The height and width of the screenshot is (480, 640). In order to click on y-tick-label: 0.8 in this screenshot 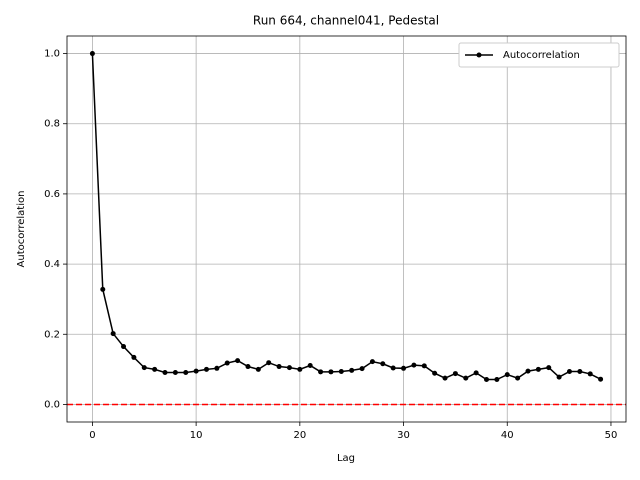, I will do `click(52, 124)`.